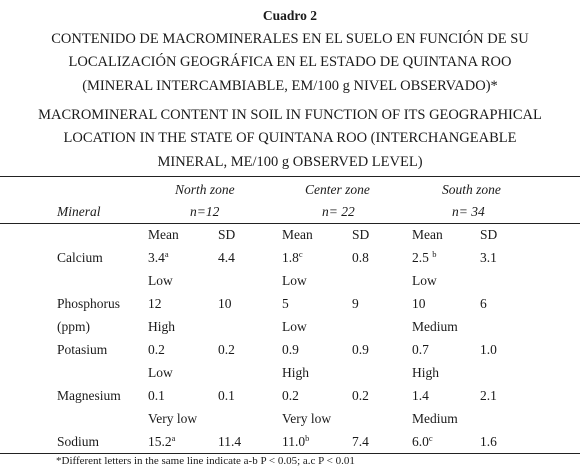 The height and width of the screenshot is (473, 580). What do you see at coordinates (488, 395) in the screenshot?
I see `cell-sd: 2.1` at bounding box center [488, 395].